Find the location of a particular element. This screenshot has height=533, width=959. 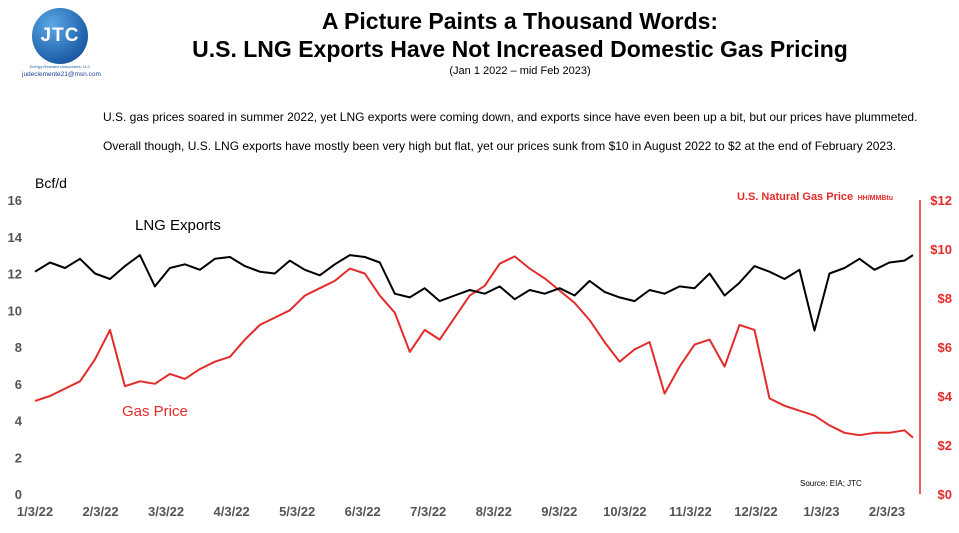

chart-subtitle: (Jan 1 2022 – mid Feb 2023) is located at coordinates (520, 71).